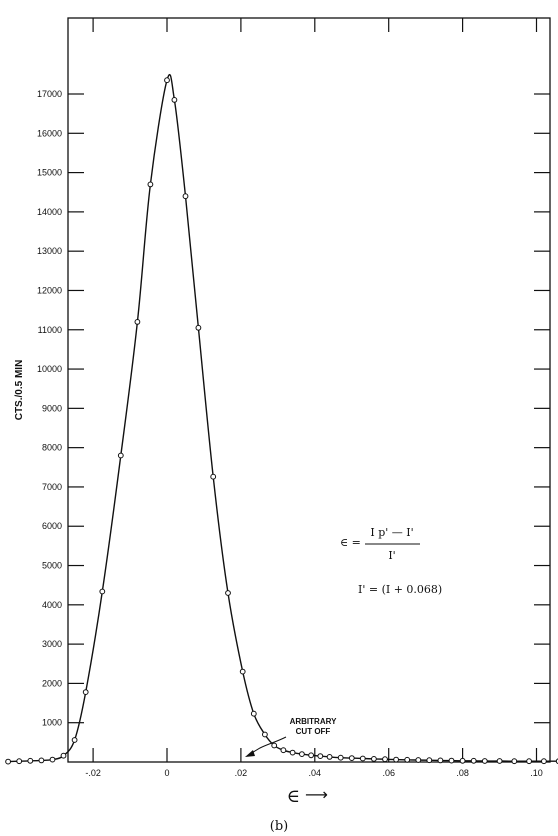  Describe the element at coordinates (49, 212) in the screenshot. I see `y-tick-label: 14000` at that location.